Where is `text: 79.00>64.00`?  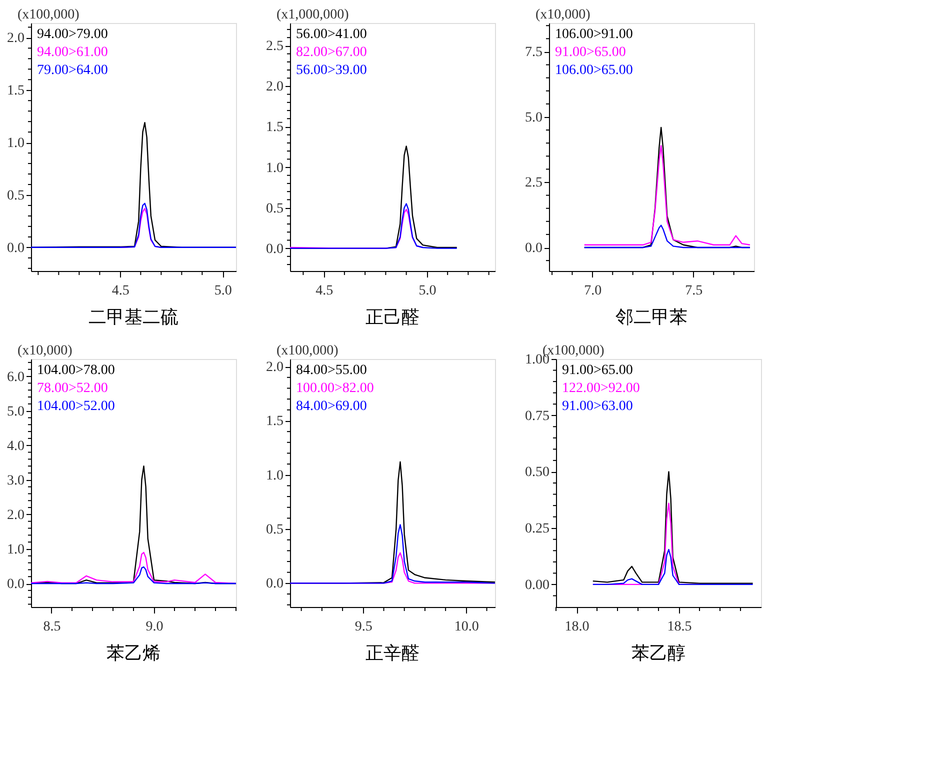
text: 79.00>64.00 is located at coordinates (72, 70).